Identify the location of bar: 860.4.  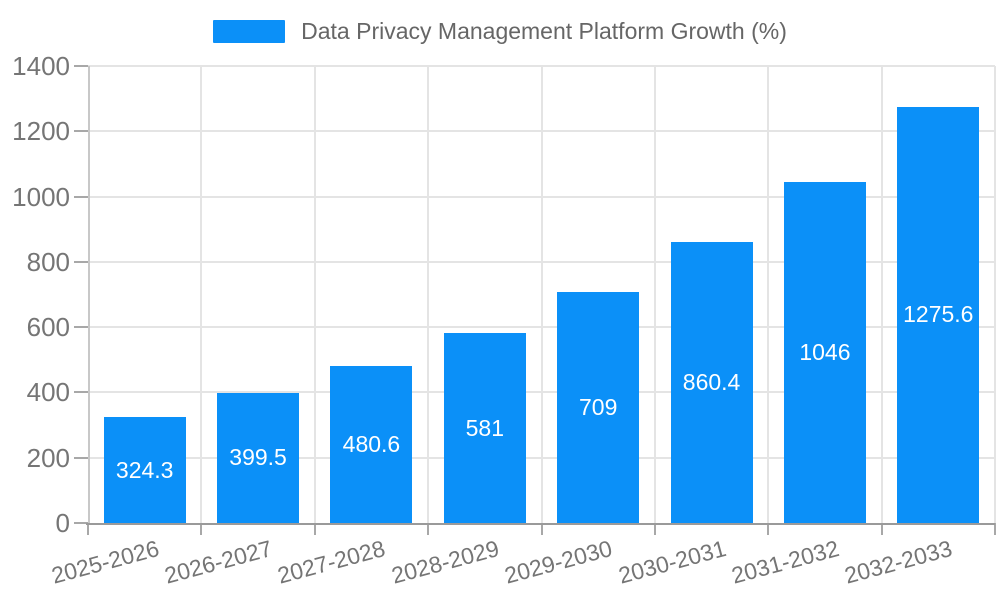
(711, 382).